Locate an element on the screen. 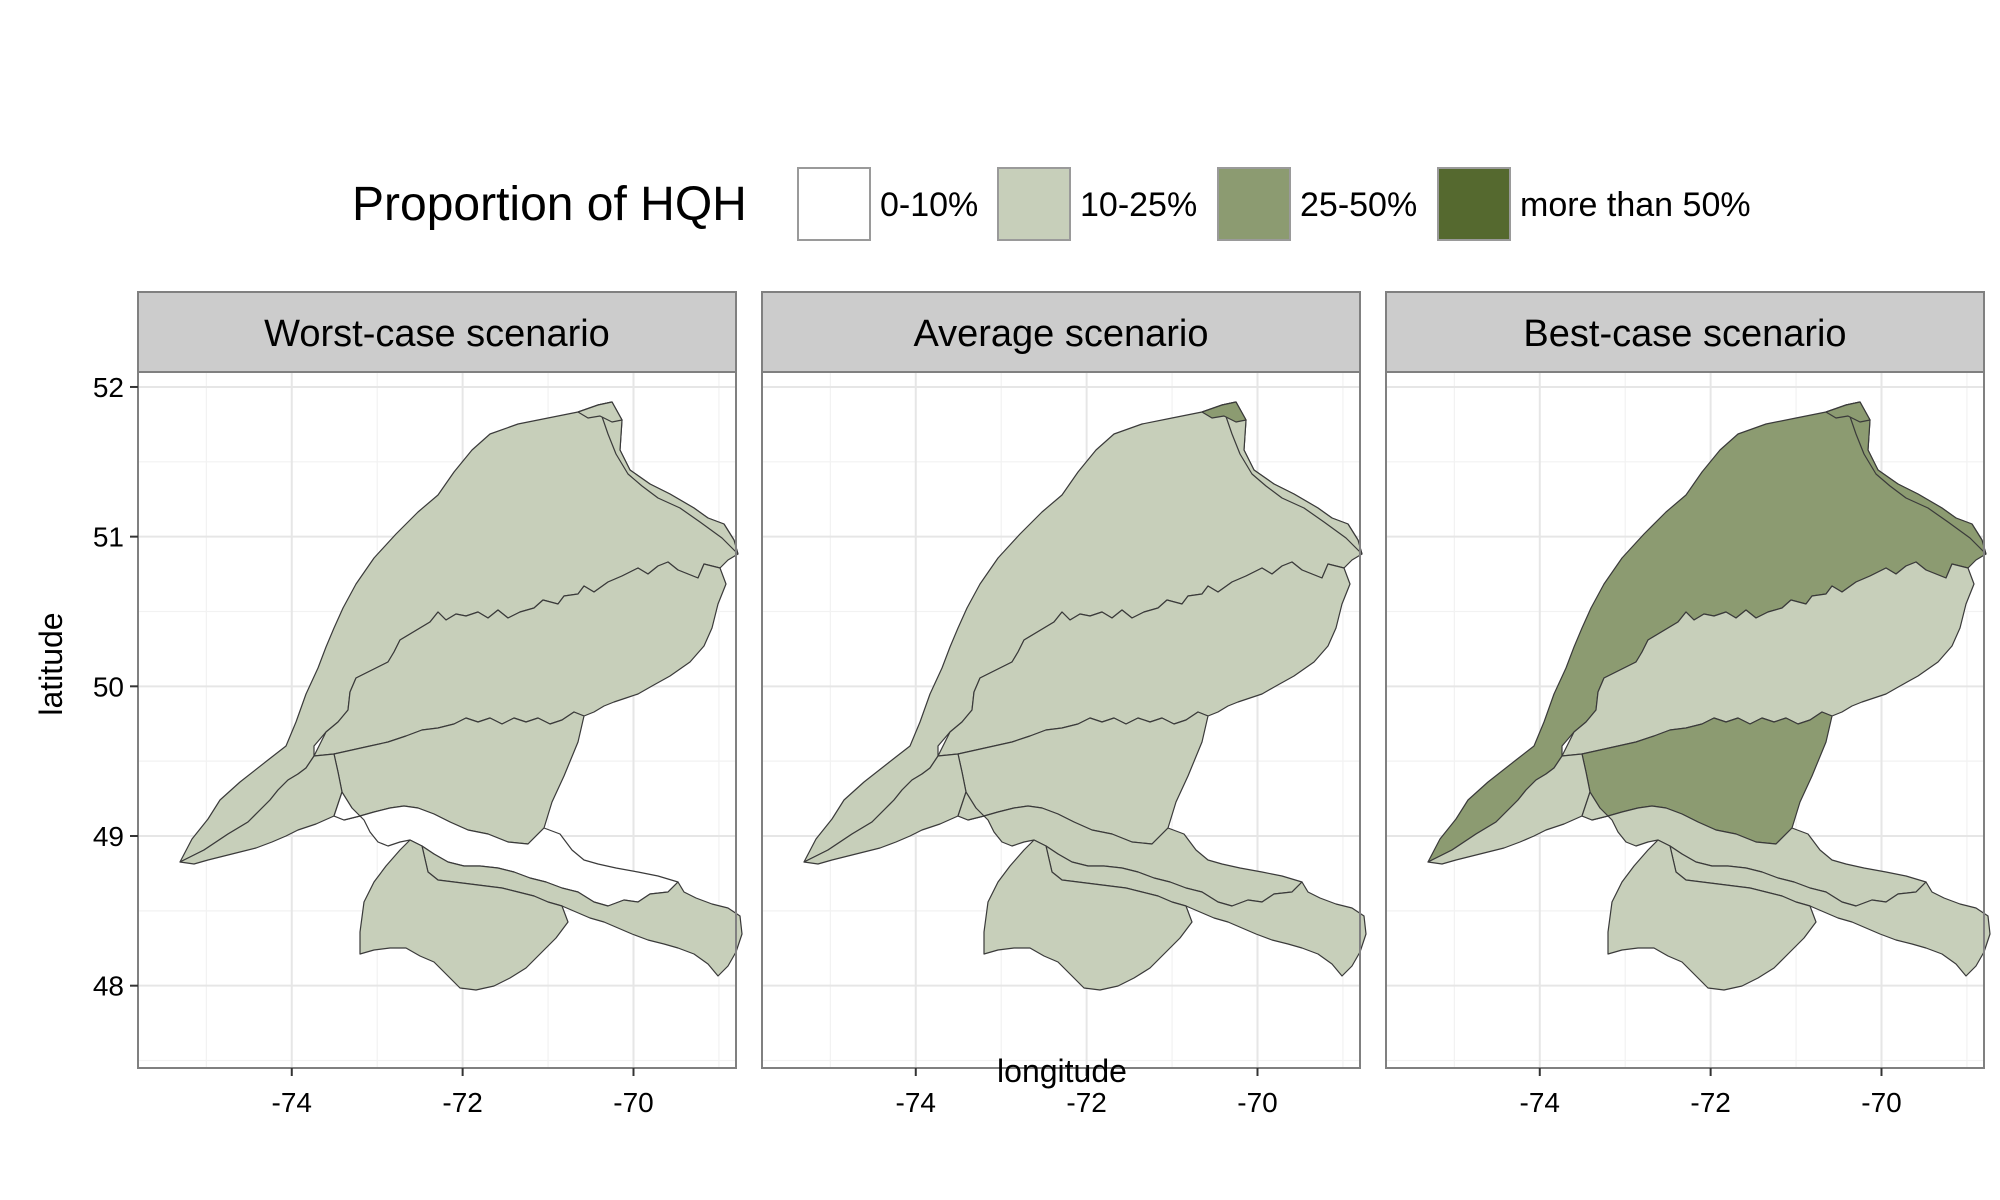 The width and height of the screenshot is (2000, 1200). legend-label-0: 0-10% is located at coordinates (929, 205).